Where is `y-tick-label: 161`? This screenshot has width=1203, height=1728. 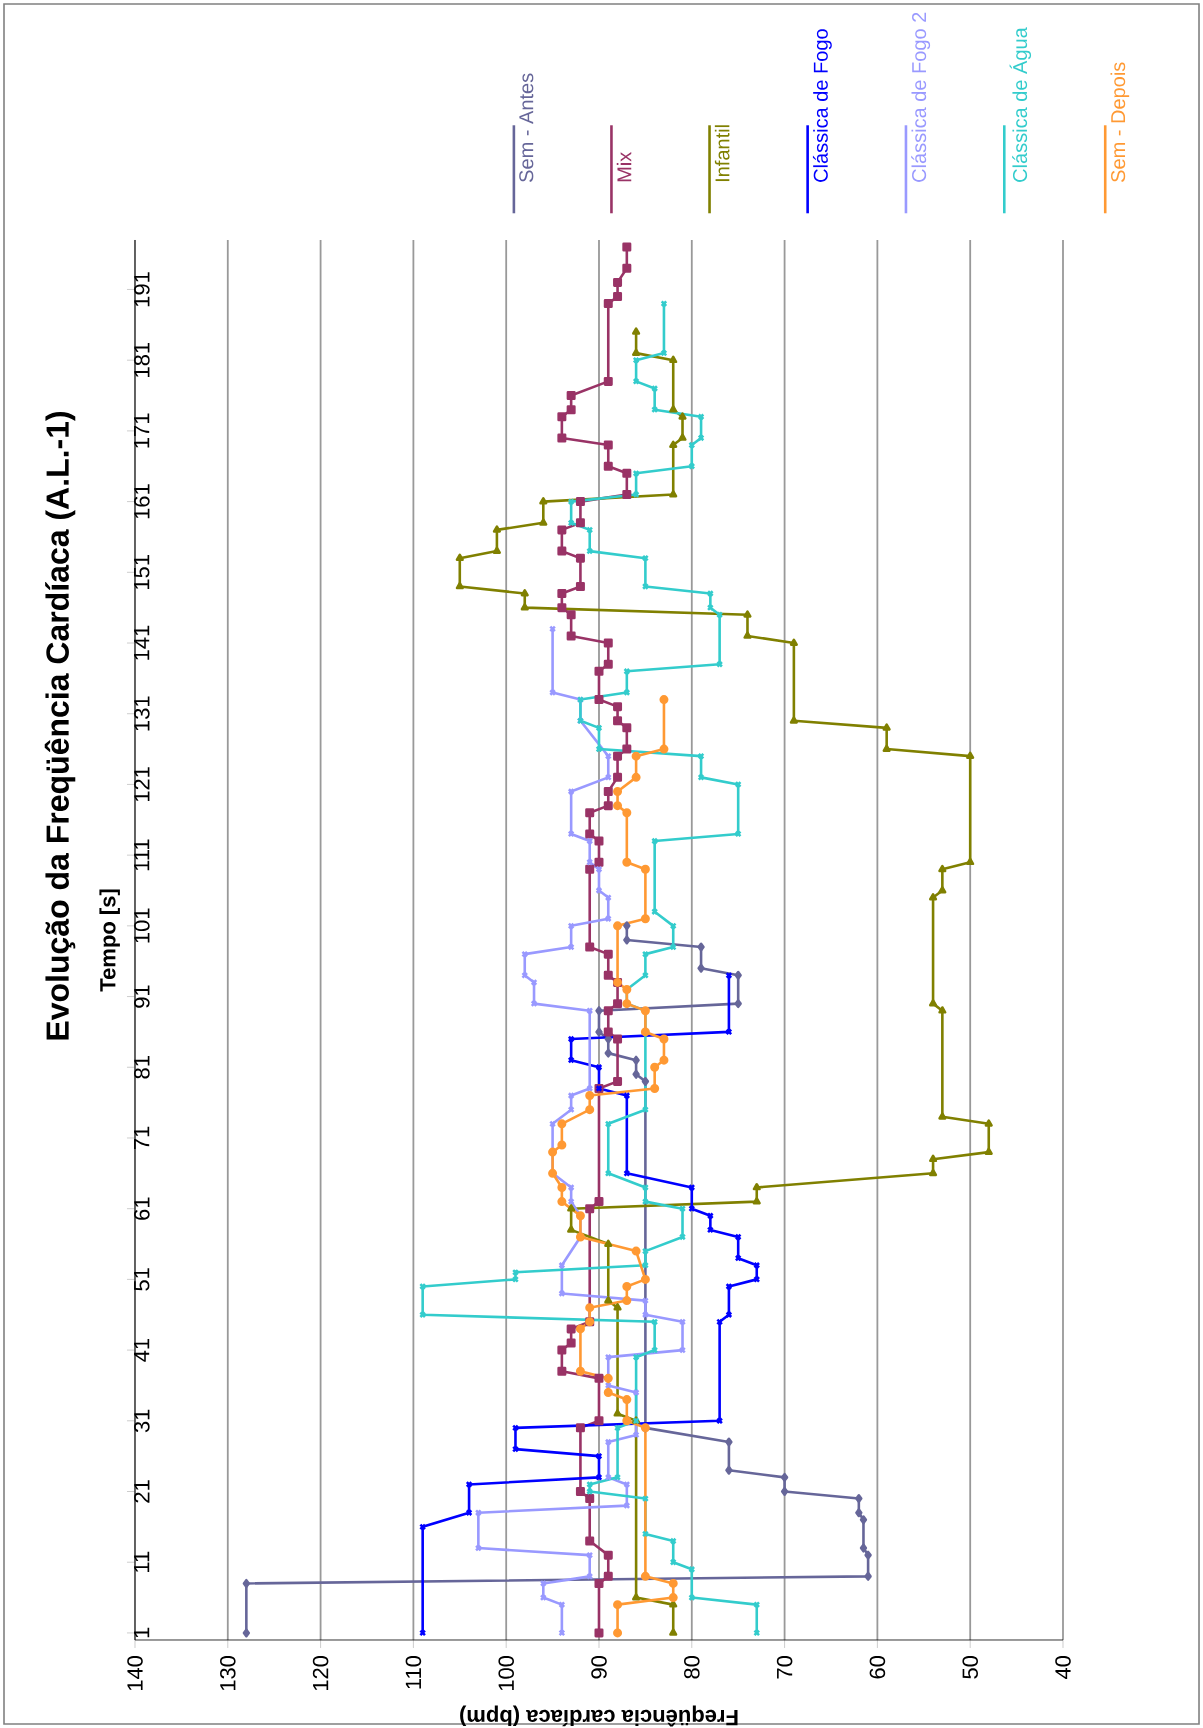
y-tick-label: 161 is located at coordinates (142, 501).